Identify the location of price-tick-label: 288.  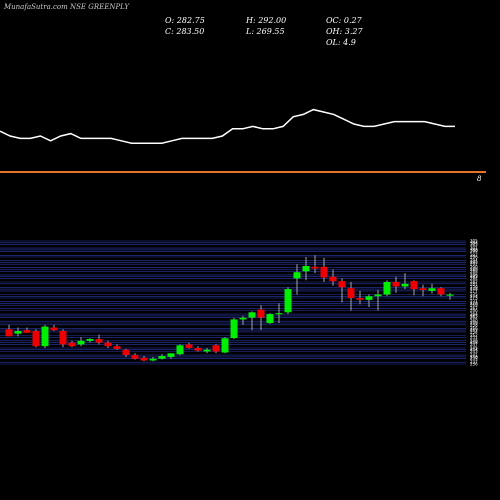
(474, 271).